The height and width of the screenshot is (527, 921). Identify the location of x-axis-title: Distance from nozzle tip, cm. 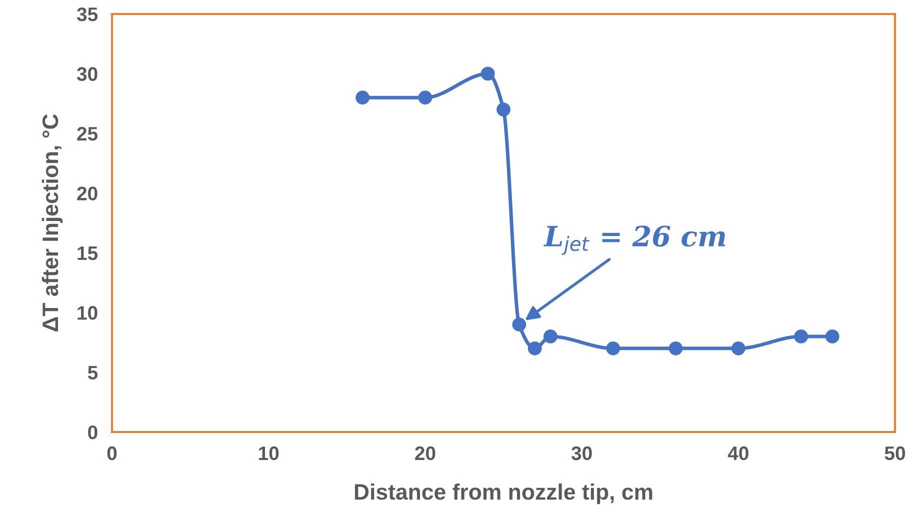
(503, 493).